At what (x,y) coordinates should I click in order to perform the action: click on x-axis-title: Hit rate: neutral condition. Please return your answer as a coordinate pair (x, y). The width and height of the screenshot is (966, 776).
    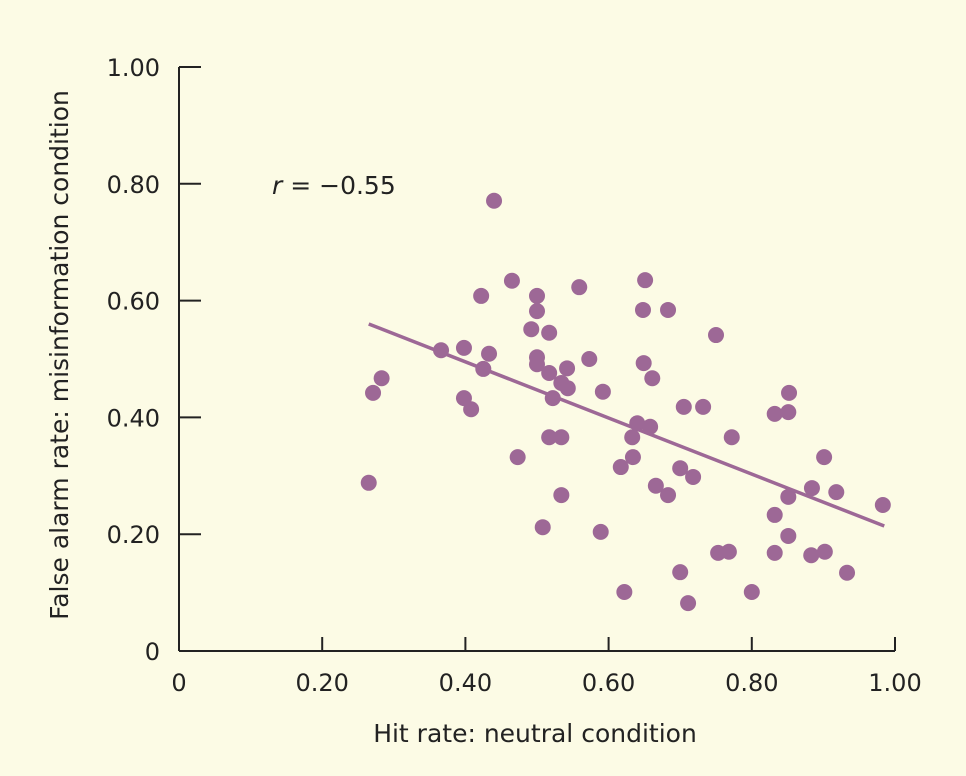
    Looking at the image, I should click on (535, 733).